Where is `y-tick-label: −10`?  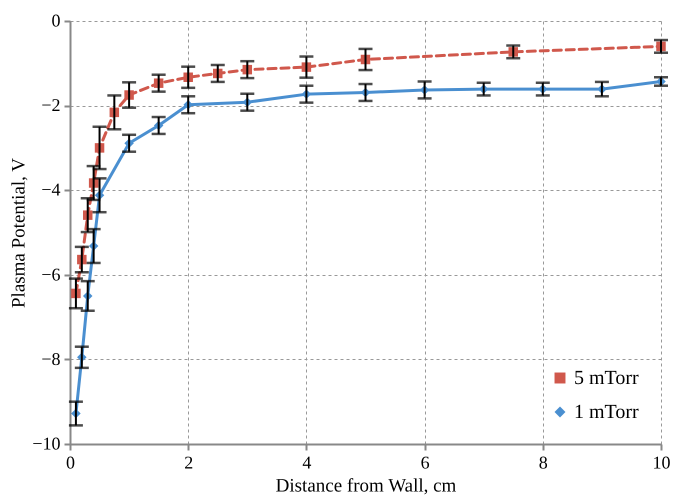
y-tick-label: −10 is located at coordinates (46, 444).